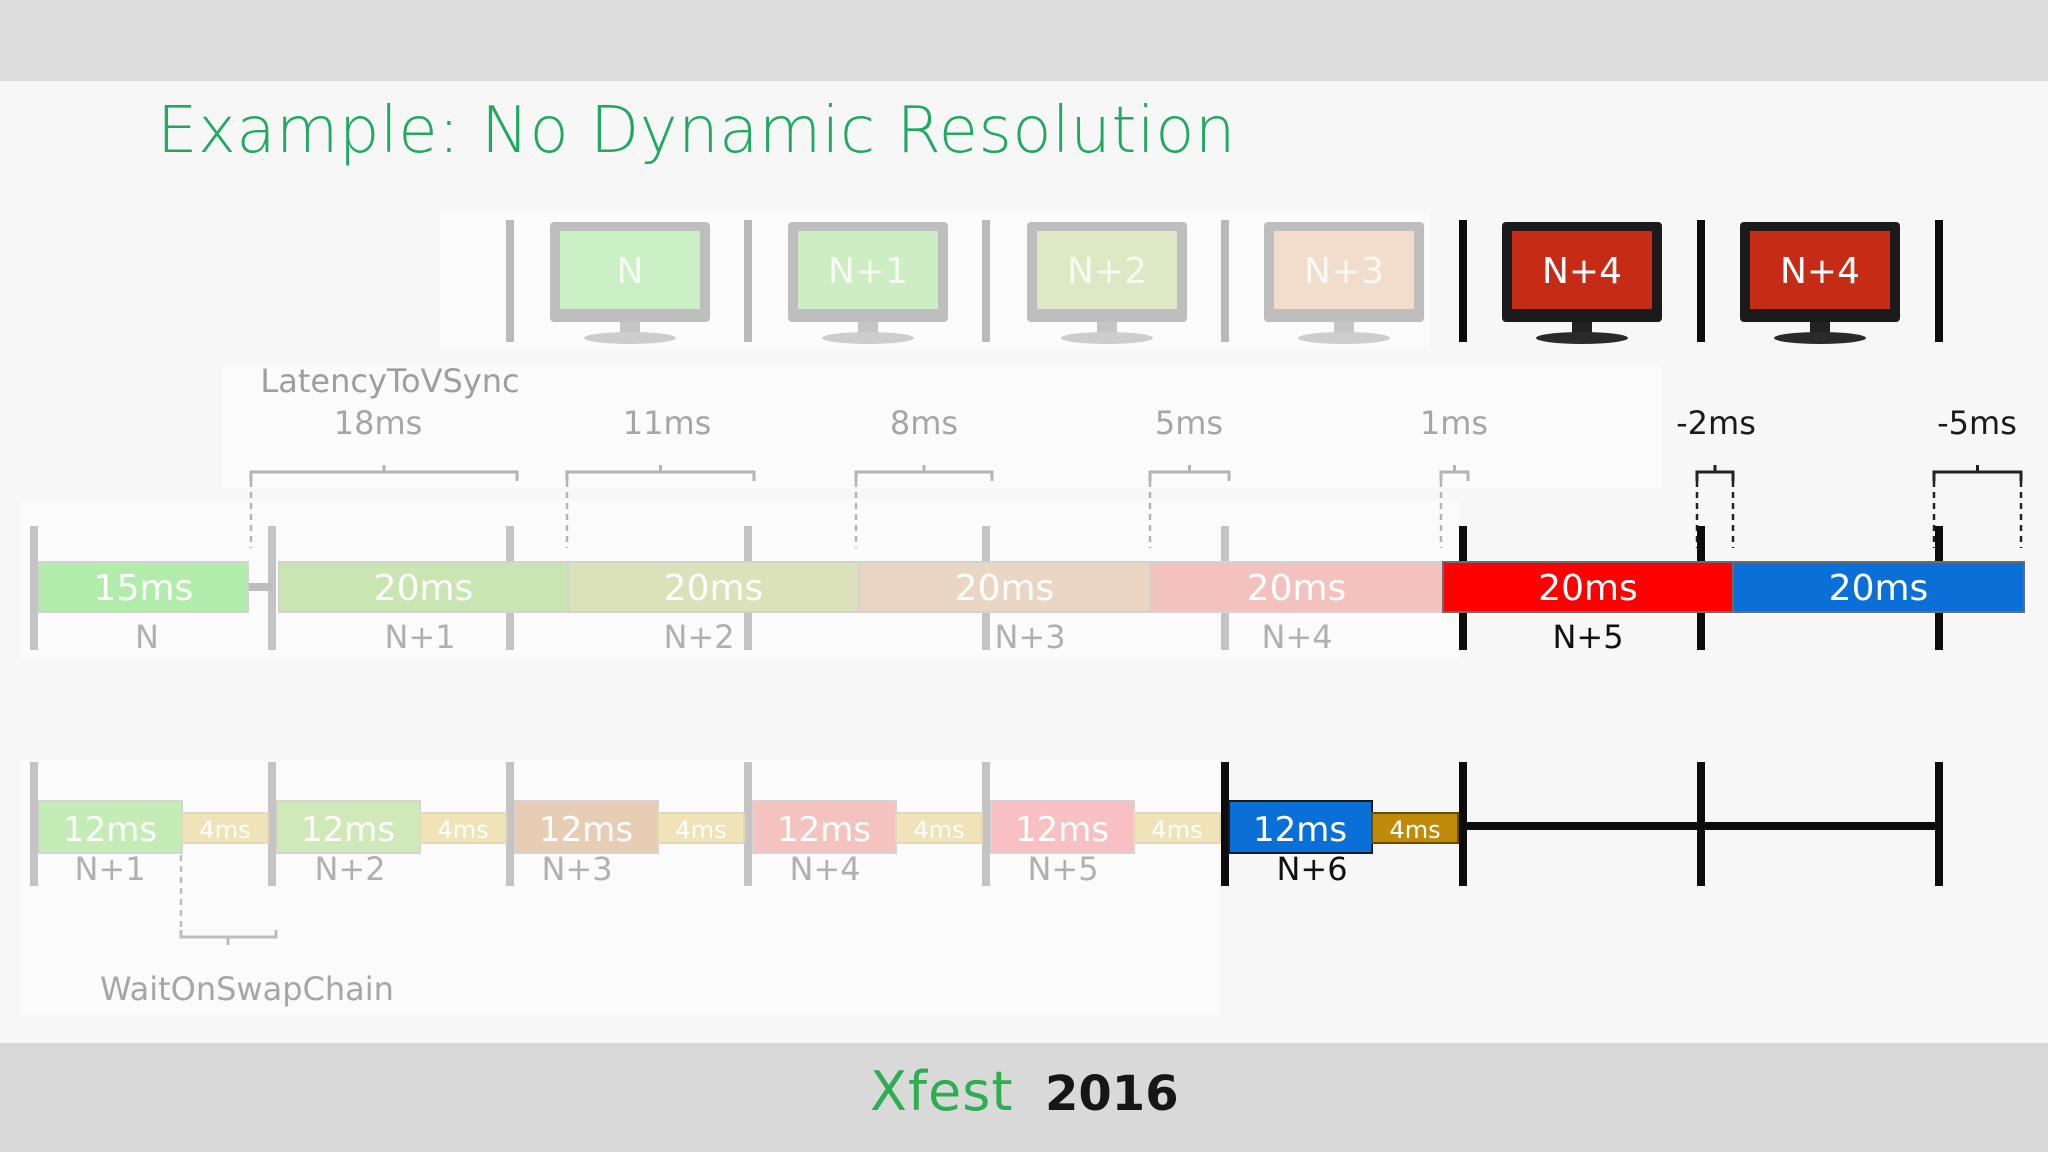  Describe the element at coordinates (924, 423) in the screenshot. I see `latency-value: 8ms` at that location.